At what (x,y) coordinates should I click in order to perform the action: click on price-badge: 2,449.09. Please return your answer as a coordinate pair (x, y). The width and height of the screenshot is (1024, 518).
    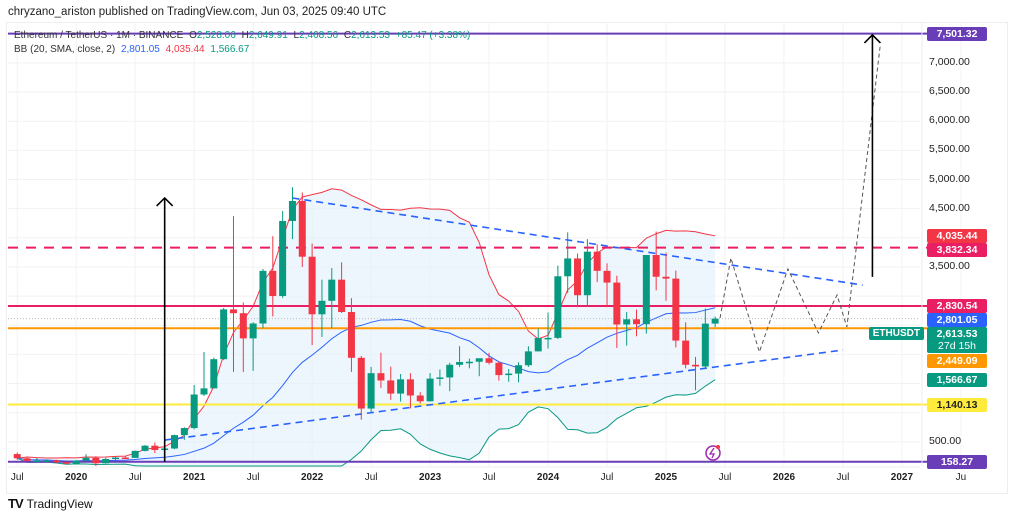
    Looking at the image, I should click on (957, 360).